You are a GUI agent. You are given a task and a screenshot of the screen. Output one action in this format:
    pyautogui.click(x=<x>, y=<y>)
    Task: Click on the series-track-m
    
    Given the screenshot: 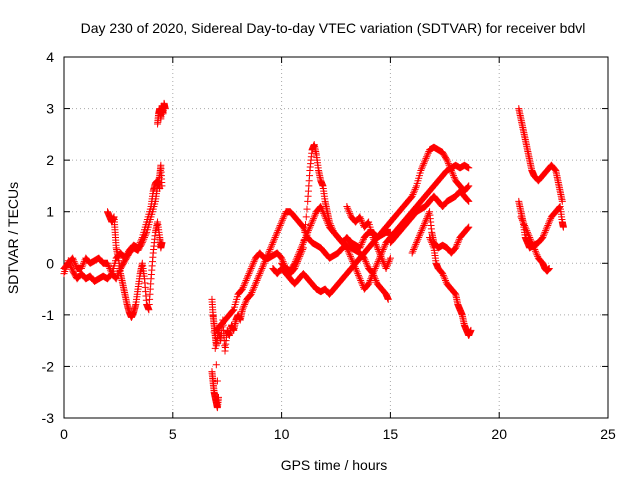 What is the action you would take?
    pyautogui.click(x=440, y=232)
    